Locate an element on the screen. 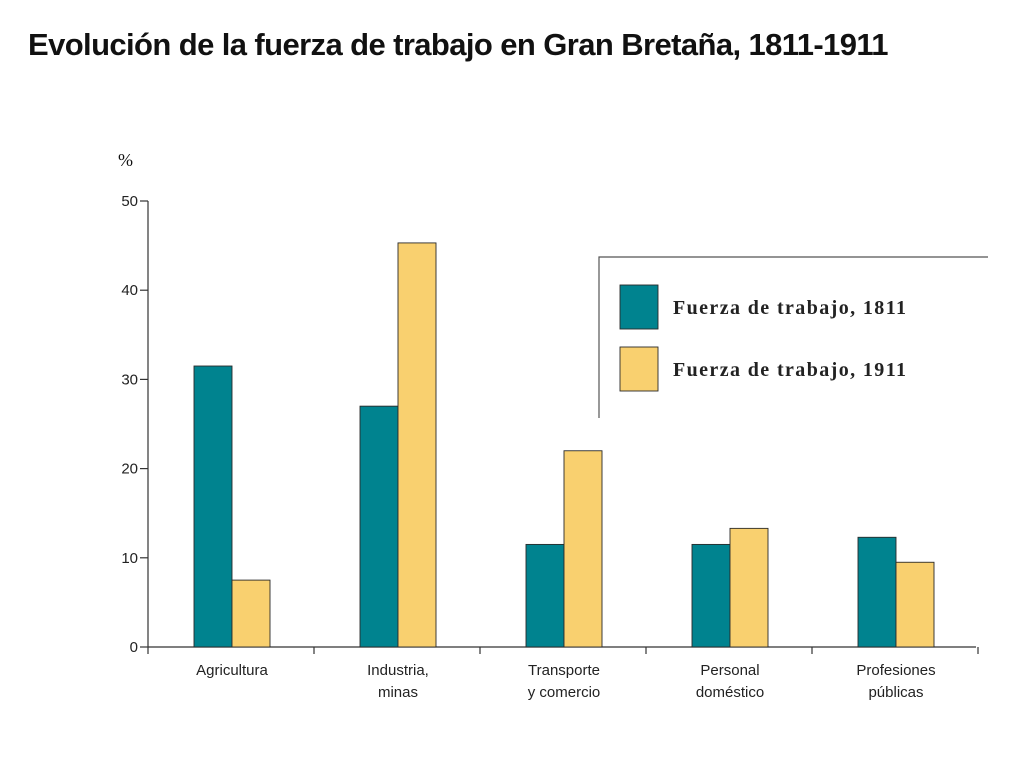 Image resolution: width=1024 pixels, height=768 pixels. legend-swatch-1911 is located at coordinates (639, 369).